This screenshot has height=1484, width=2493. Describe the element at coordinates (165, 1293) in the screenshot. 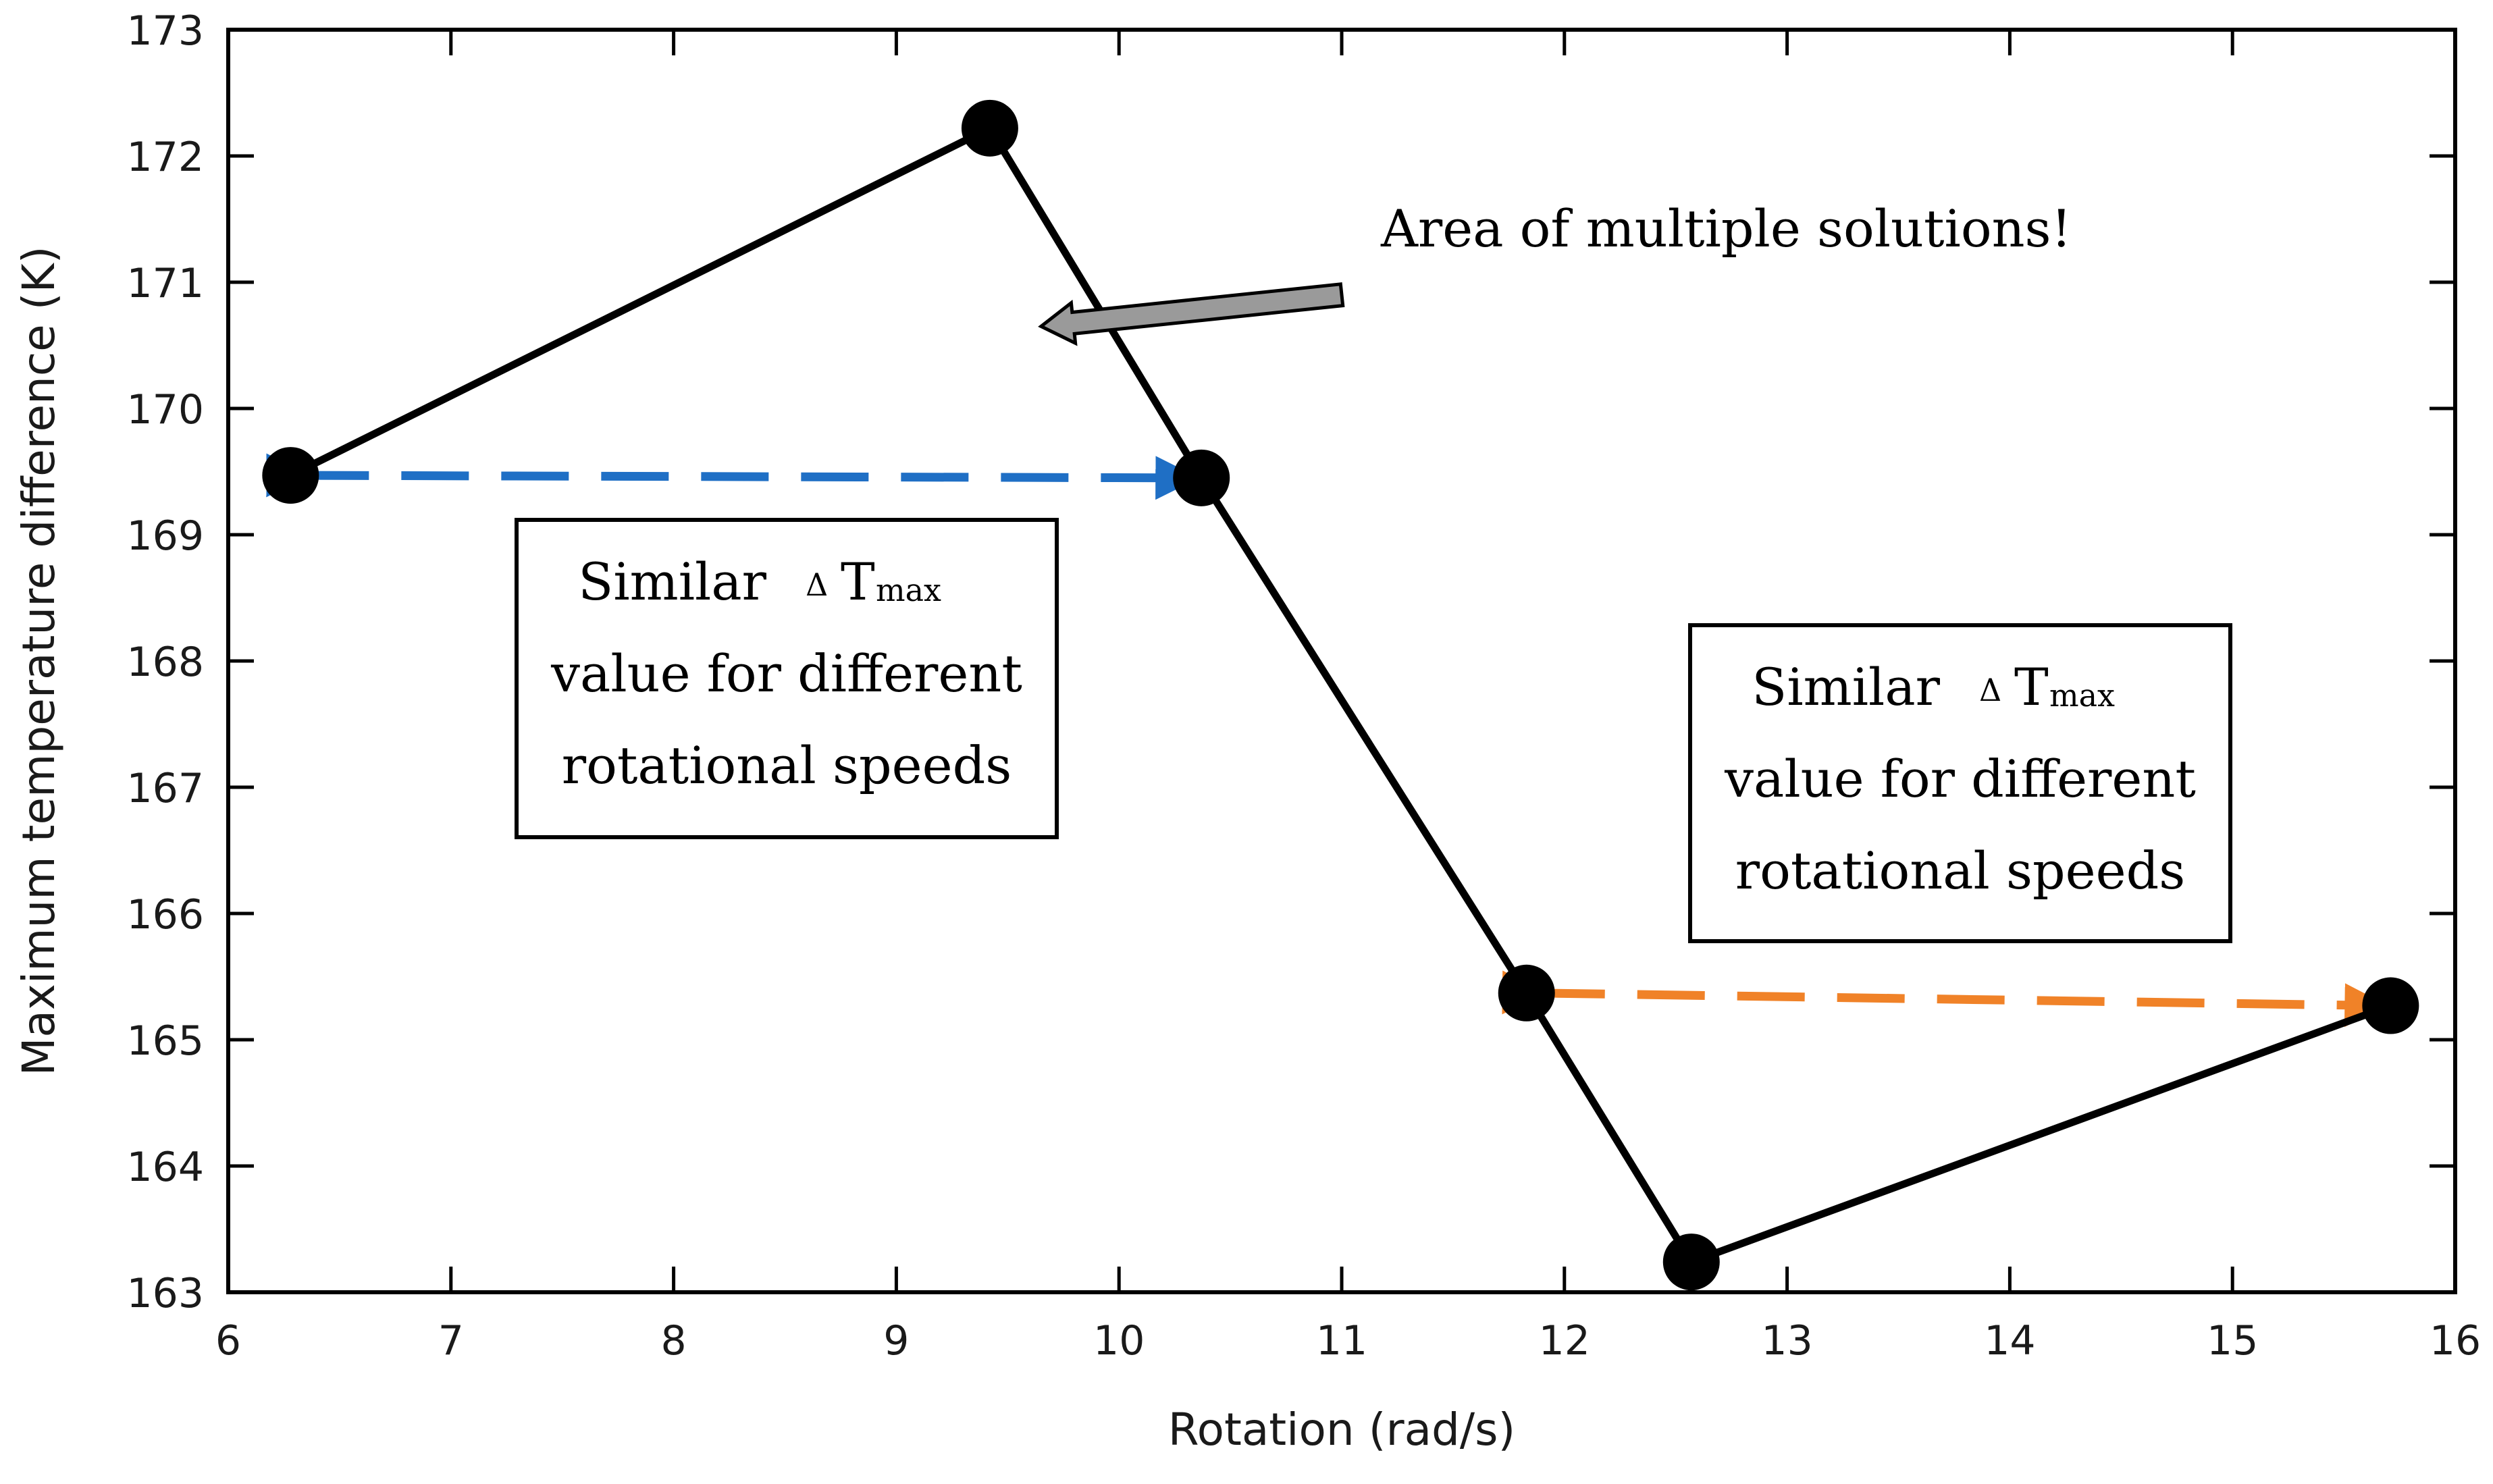

I see `y-tick-label: 163` at that location.